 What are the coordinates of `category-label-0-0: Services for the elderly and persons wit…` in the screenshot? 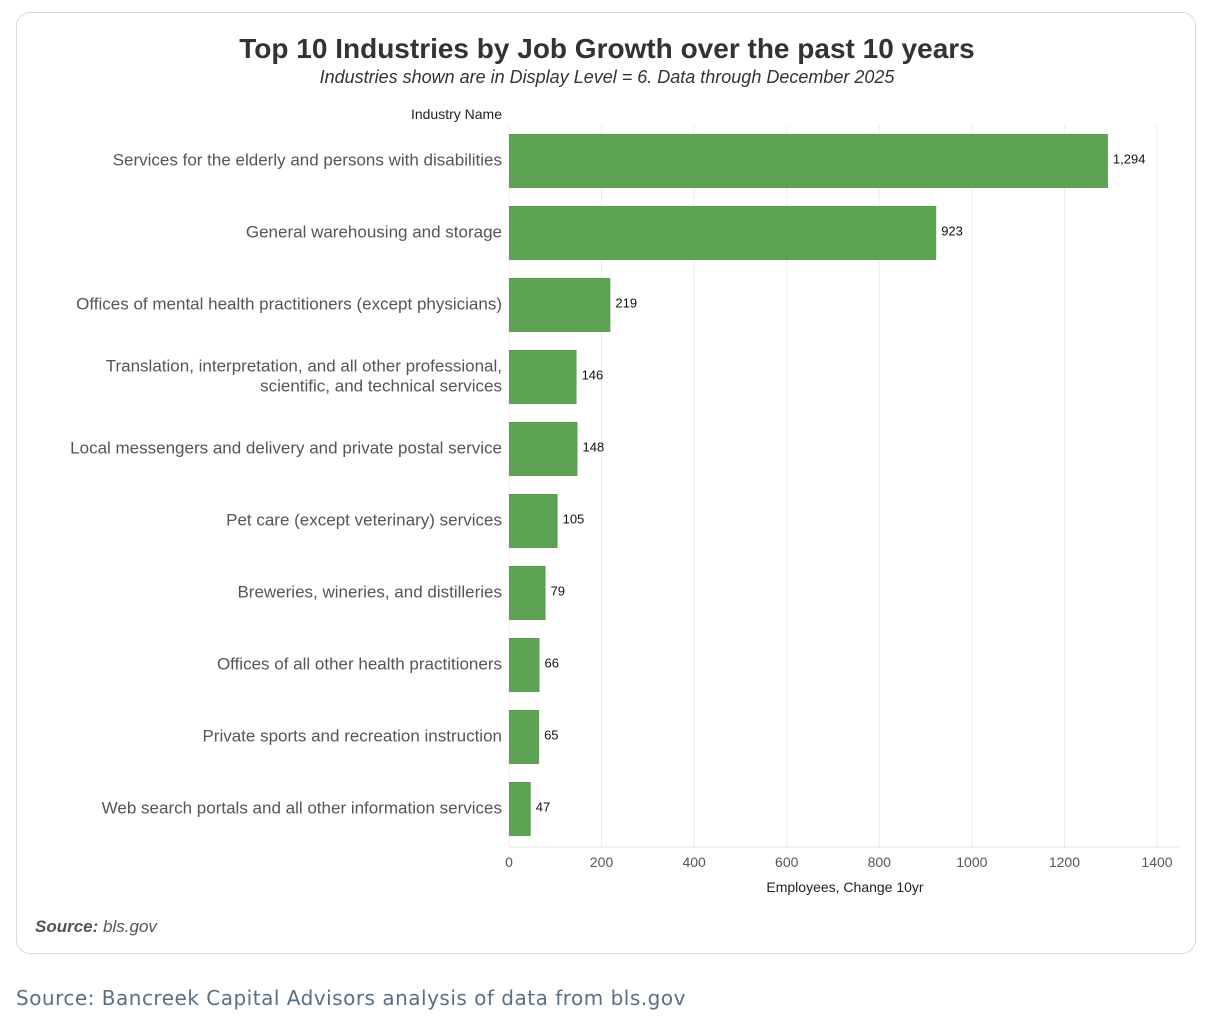 It's located at (307, 159).